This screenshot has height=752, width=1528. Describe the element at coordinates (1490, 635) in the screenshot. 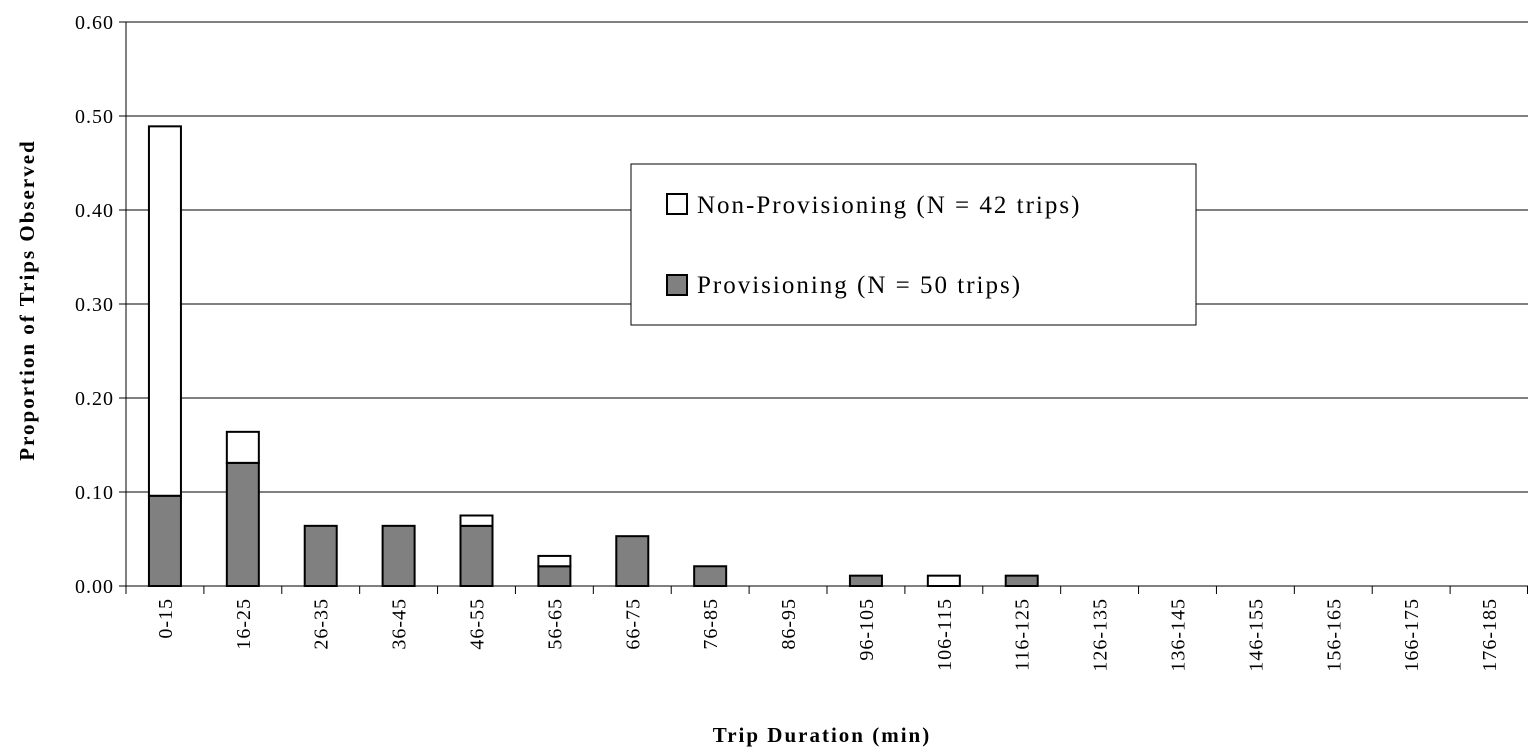

I see `x-tick-label: 176-185` at that location.